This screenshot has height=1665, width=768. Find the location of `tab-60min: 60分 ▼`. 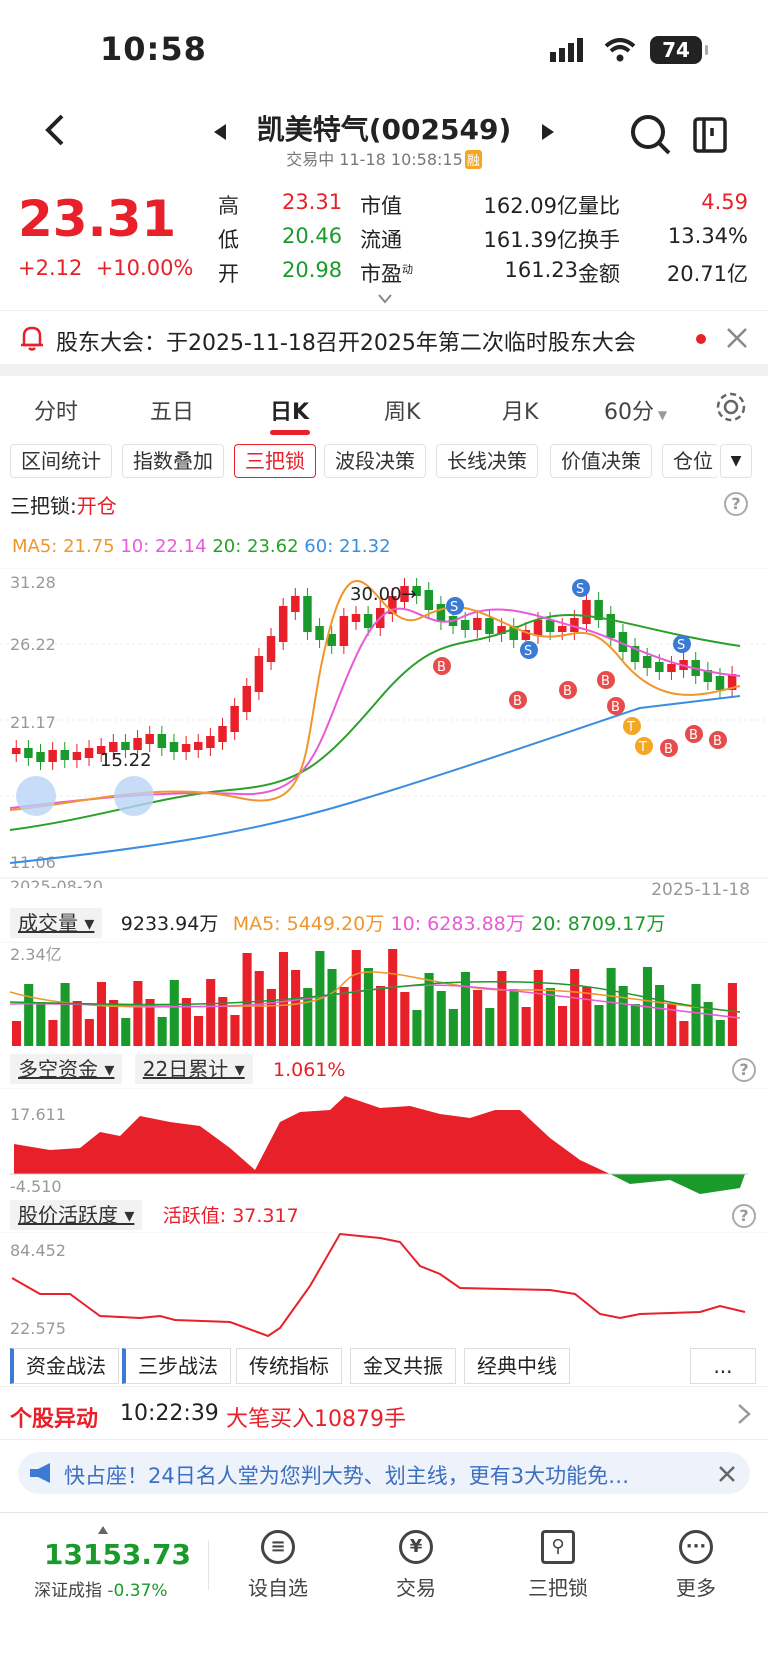

tab-60min: 60分 ▼ is located at coordinates (636, 412).